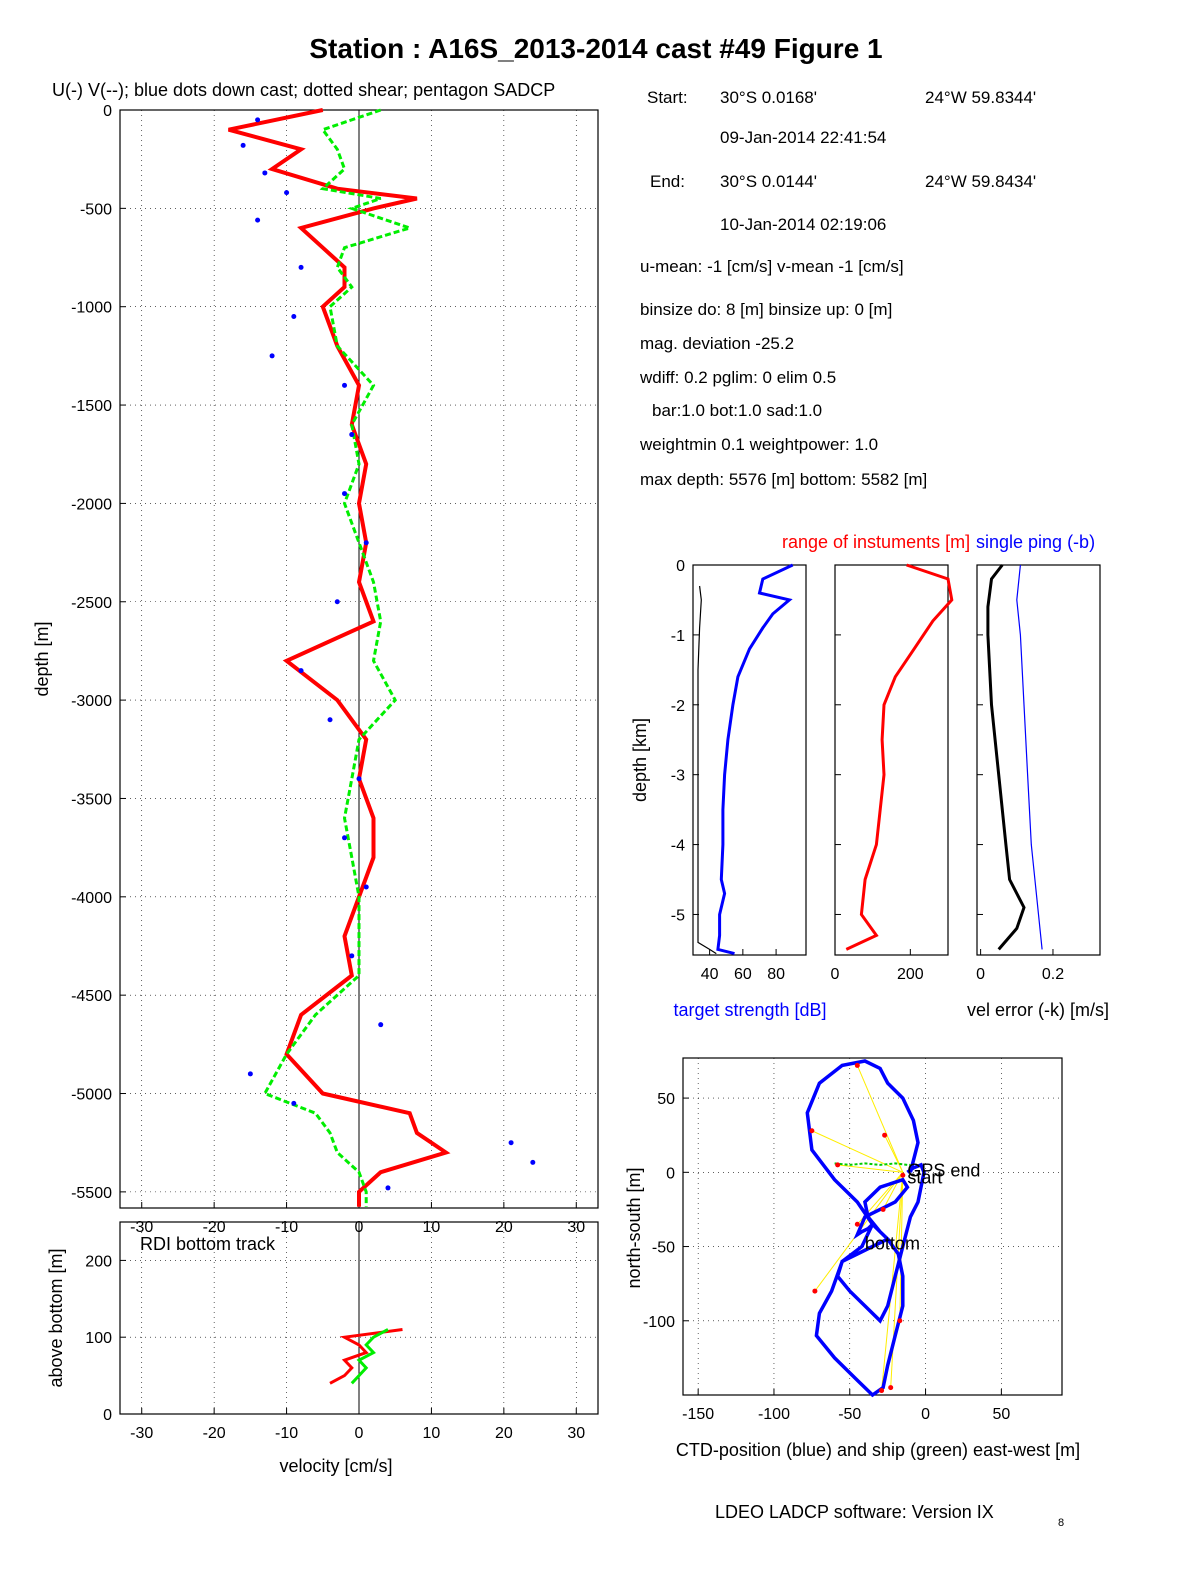 The width and height of the screenshot is (1200, 1576). Describe the element at coordinates (91, 701) in the screenshot. I see `velocity_profile-ytick-label: -3000` at that location.